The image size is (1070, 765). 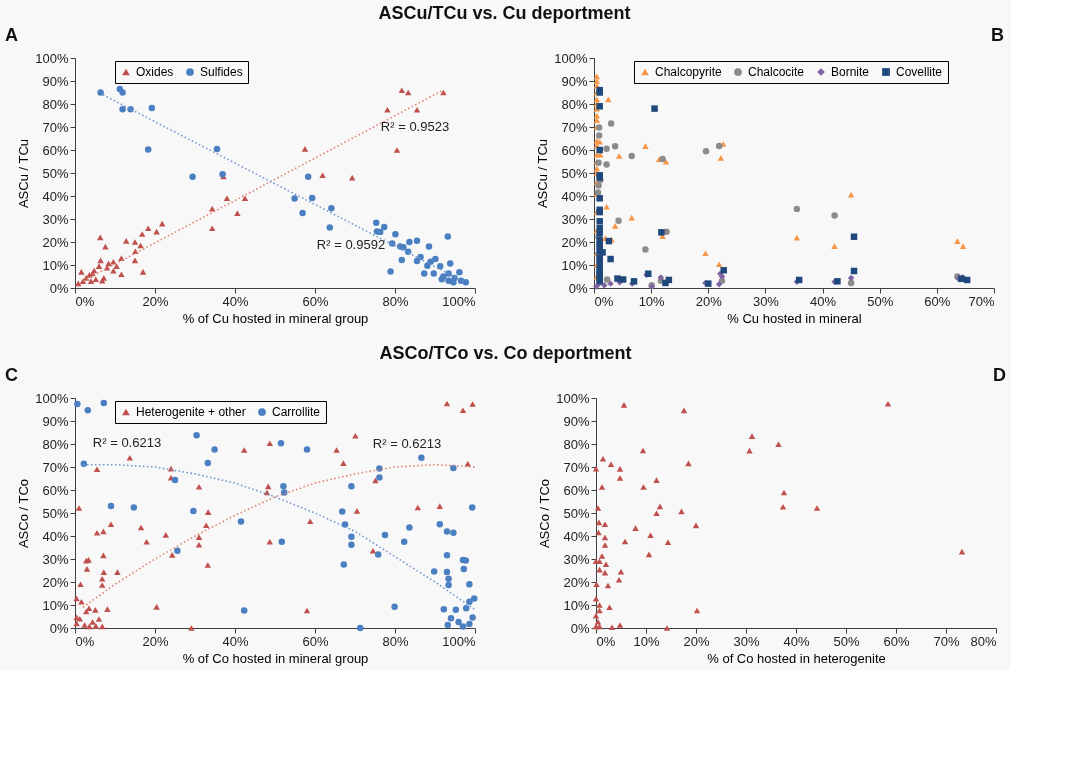 I want to click on text: D, so click(x=999, y=375).